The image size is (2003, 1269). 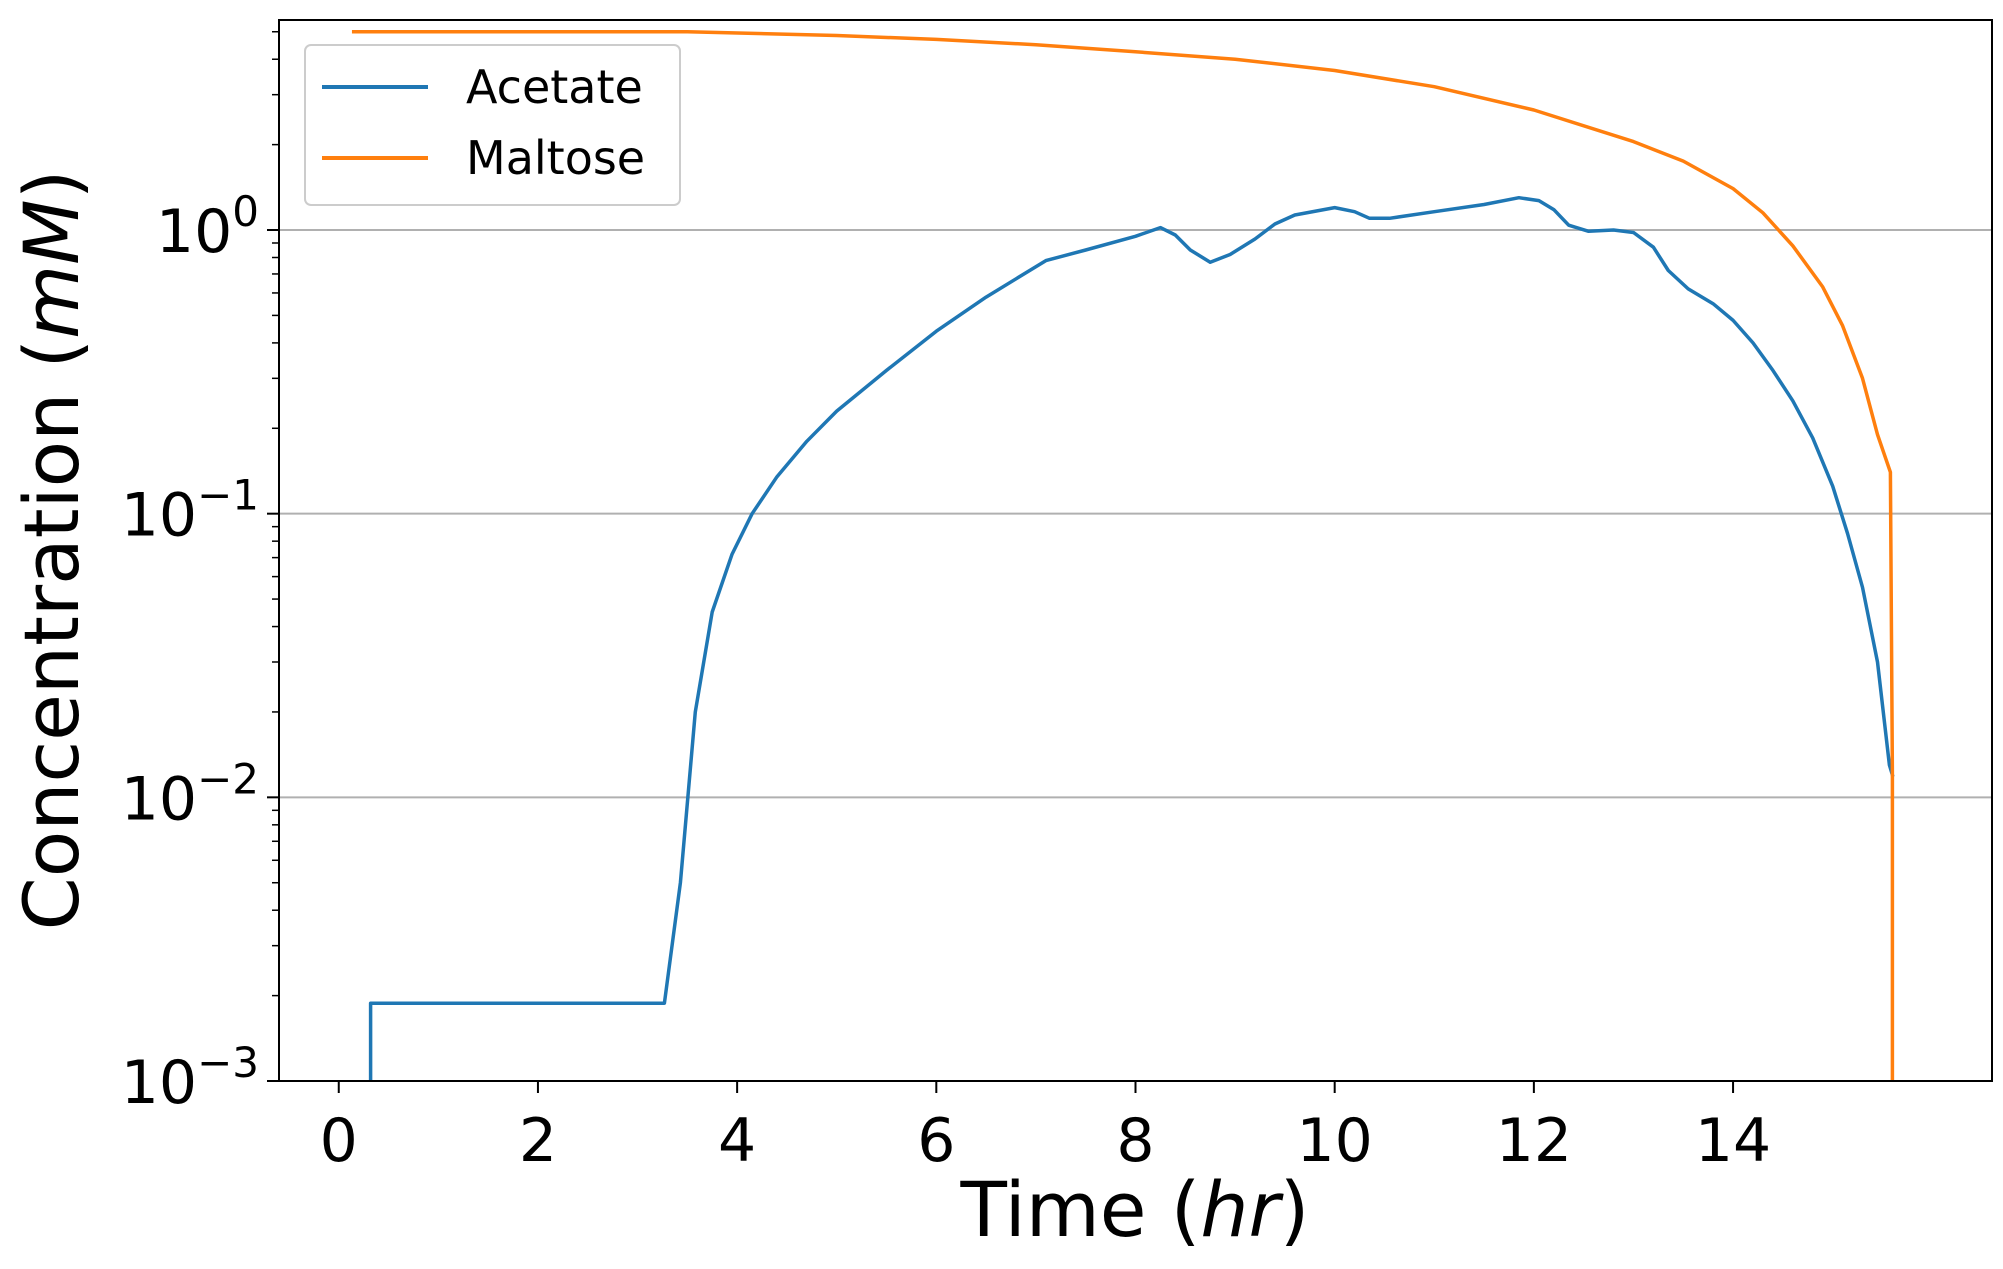 What do you see at coordinates (1295, 1209) in the screenshot?
I see `x-axis-label-close: )` at bounding box center [1295, 1209].